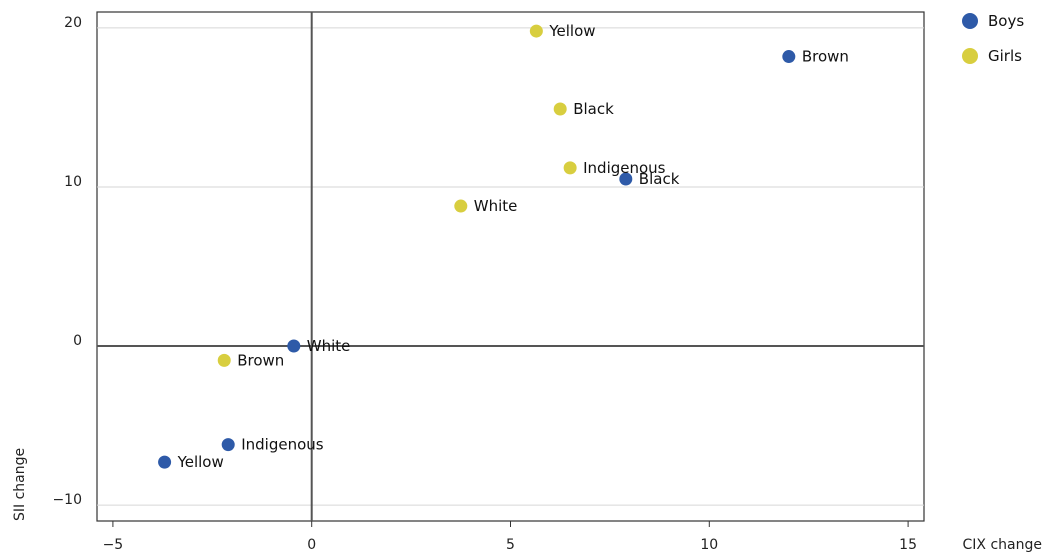  I want to click on x-axis-ticks: −5 0 5 10 15, so click(510, 537).